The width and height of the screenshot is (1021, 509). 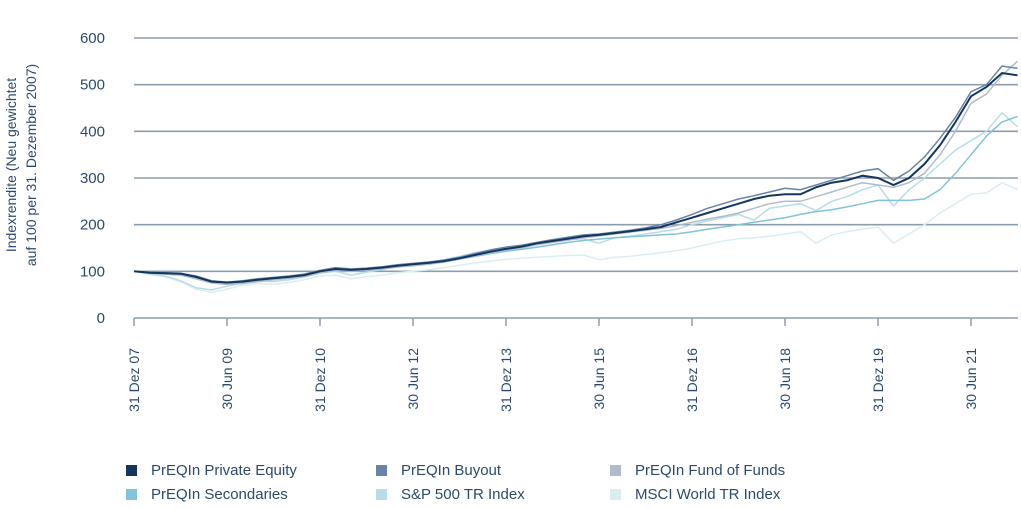 What do you see at coordinates (320, 380) in the screenshot?
I see `x-tick-label: 31 Dez 10` at bounding box center [320, 380].